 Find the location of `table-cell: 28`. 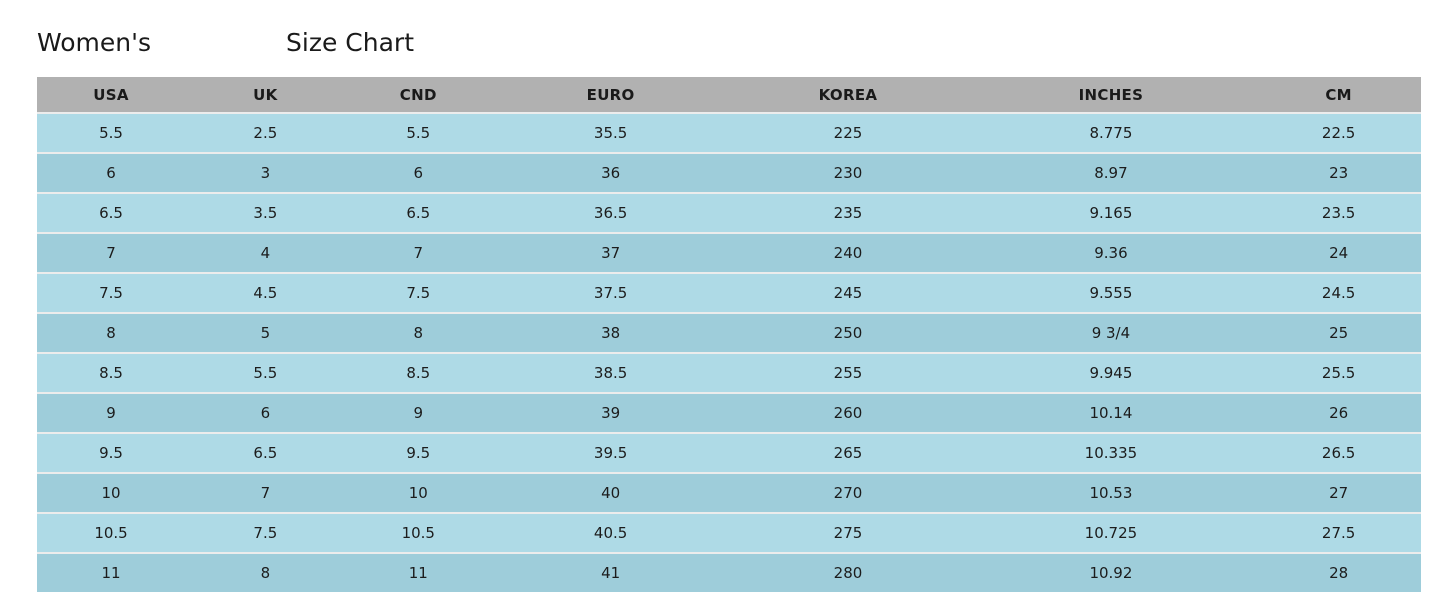

table-cell: 28 is located at coordinates (1338, 572).